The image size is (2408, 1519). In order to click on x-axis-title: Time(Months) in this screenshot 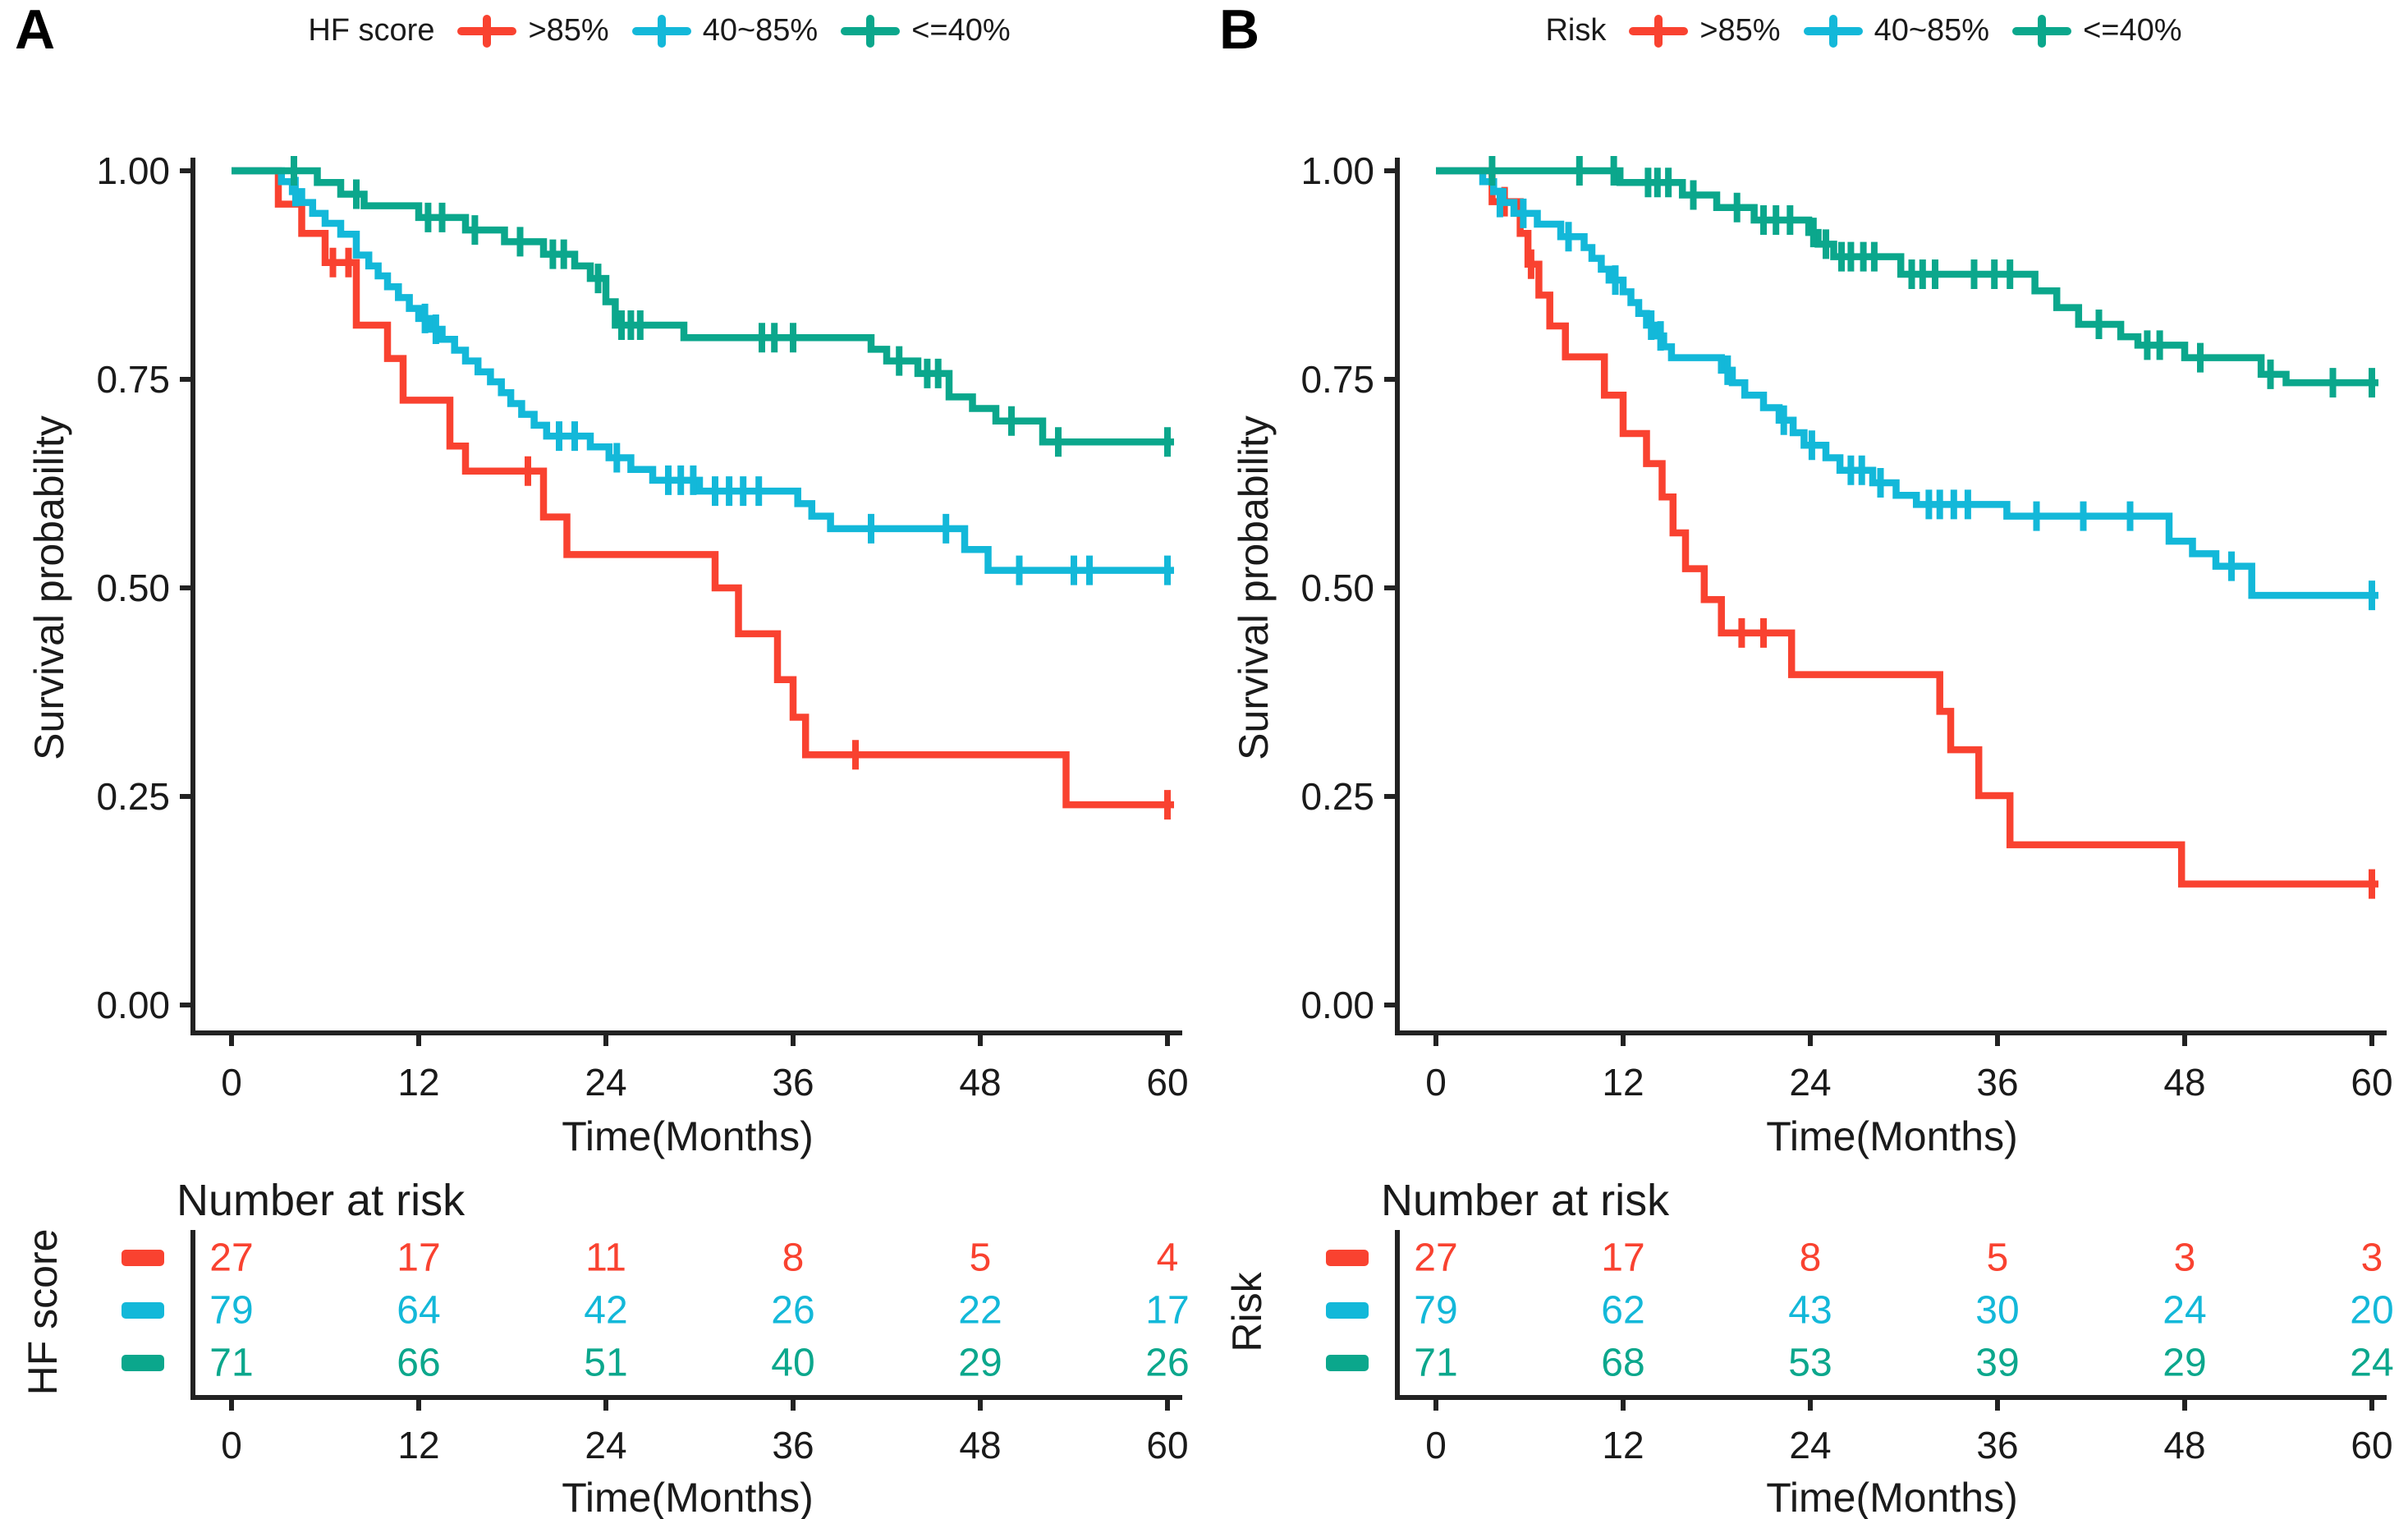, I will do `click(1892, 1136)`.